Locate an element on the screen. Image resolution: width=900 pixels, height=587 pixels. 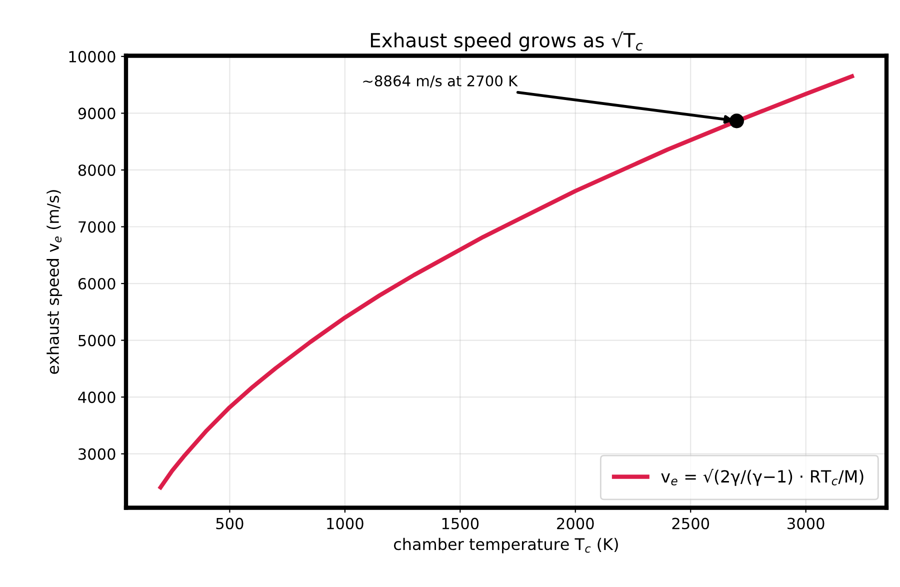
y-tick-label: 4000 is located at coordinates (97, 398).